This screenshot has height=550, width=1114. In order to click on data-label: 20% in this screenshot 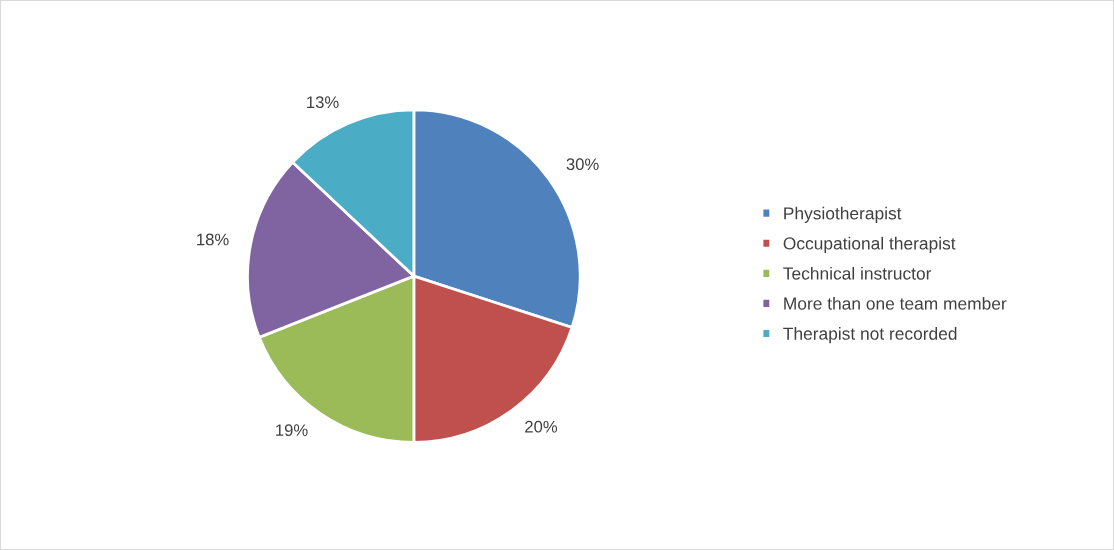, I will do `click(541, 426)`.